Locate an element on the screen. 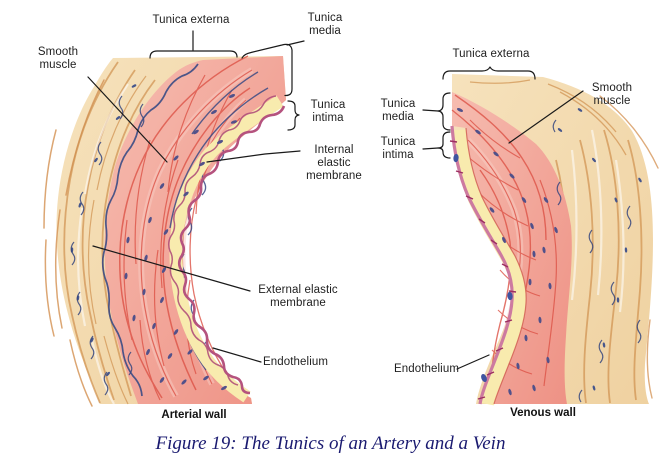  artery-externa-fibers is located at coordinates (109, 233).